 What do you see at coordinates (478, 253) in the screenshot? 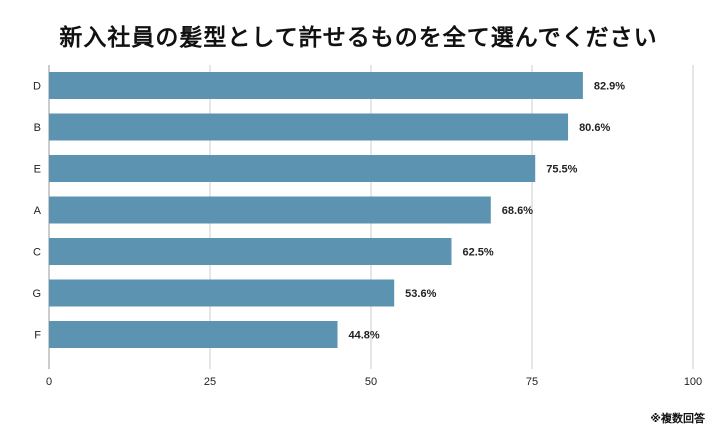
I see `data-label-C: 62.5%` at bounding box center [478, 253].